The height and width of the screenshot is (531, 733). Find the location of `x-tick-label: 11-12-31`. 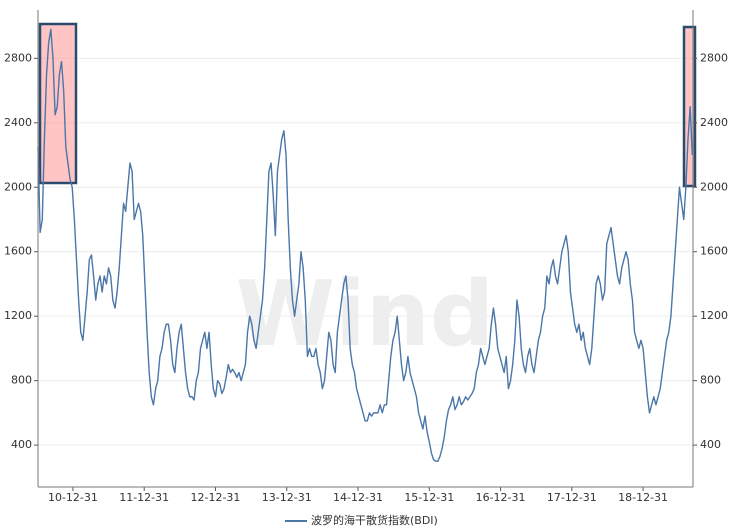

x-tick-label: 11-12-31 is located at coordinates (144, 497).